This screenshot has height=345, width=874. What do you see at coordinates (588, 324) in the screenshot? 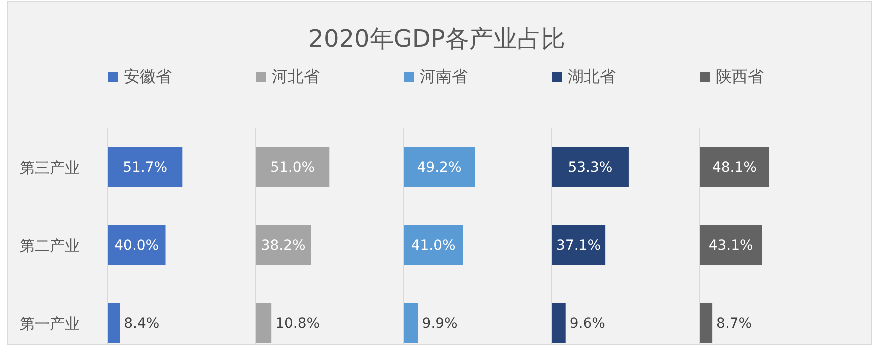
I see `data-label: 9.6%` at bounding box center [588, 324].